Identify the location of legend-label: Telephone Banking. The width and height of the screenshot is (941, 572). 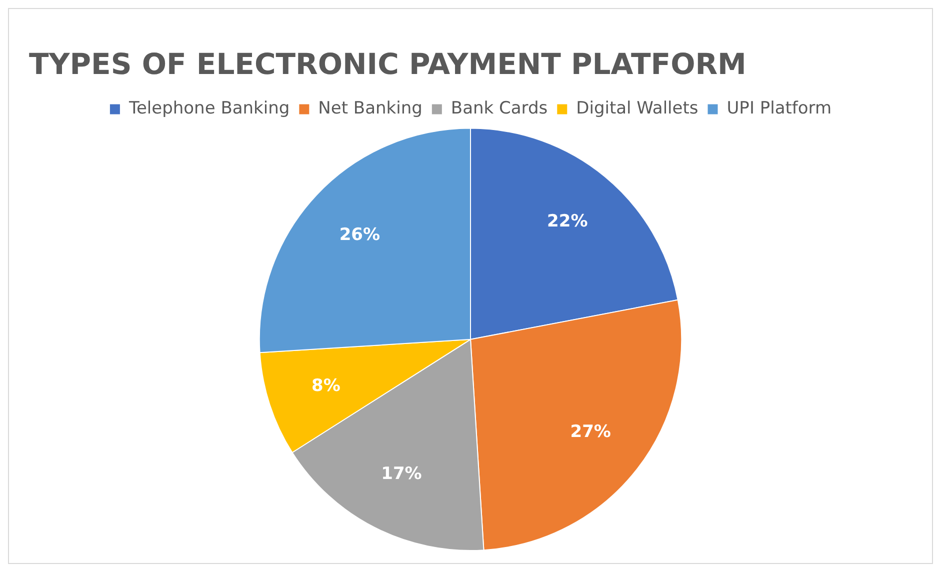
(209, 108).